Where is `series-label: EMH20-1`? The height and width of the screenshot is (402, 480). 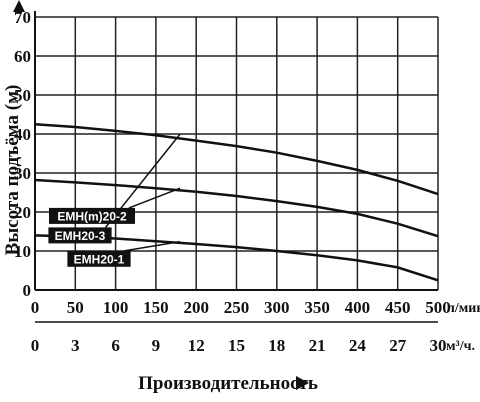
series-label: EMH20-1 is located at coordinates (99, 259).